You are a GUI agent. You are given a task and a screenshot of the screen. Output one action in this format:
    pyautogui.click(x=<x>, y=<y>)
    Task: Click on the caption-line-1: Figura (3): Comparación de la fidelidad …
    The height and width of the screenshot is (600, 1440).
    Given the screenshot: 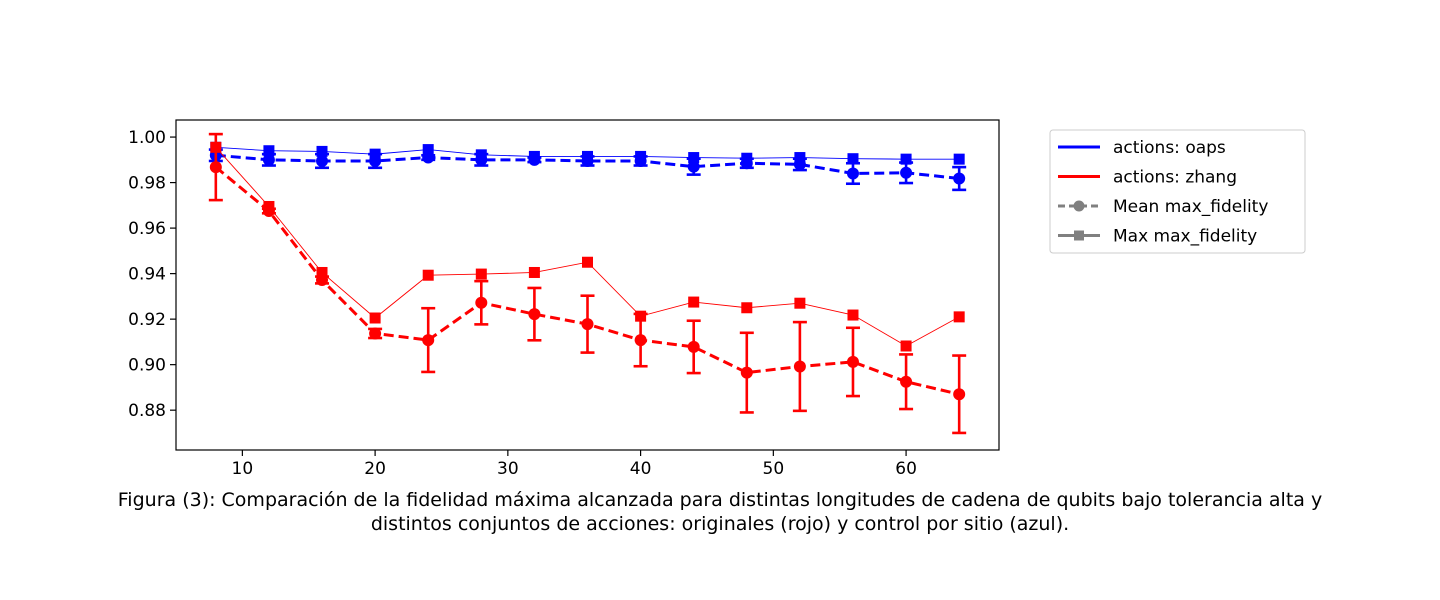 What is the action you would take?
    pyautogui.click(x=720, y=500)
    